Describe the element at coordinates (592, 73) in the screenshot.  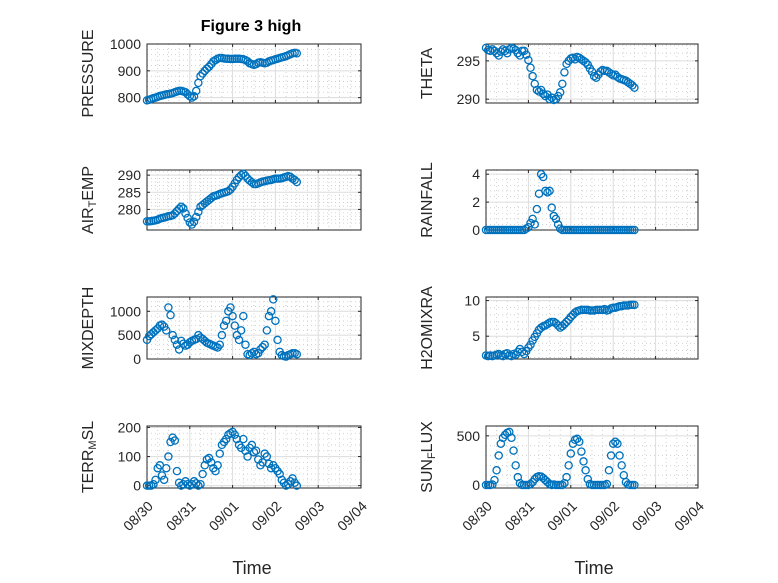
I see `theta-grid` at that location.